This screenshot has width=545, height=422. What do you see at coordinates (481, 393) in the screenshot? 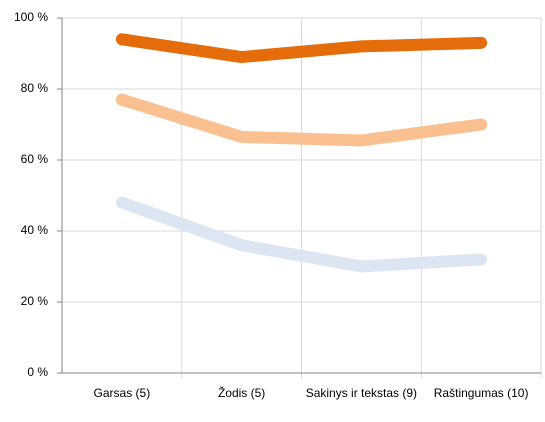
I see `x-tick-label: Raštingumas (10)` at bounding box center [481, 393].